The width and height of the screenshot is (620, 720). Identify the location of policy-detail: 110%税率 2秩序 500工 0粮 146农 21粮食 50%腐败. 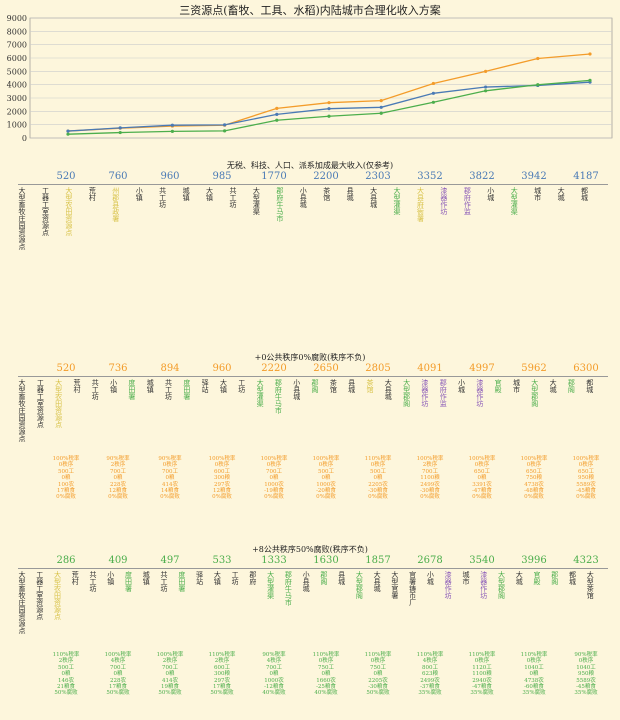
(66, 674).